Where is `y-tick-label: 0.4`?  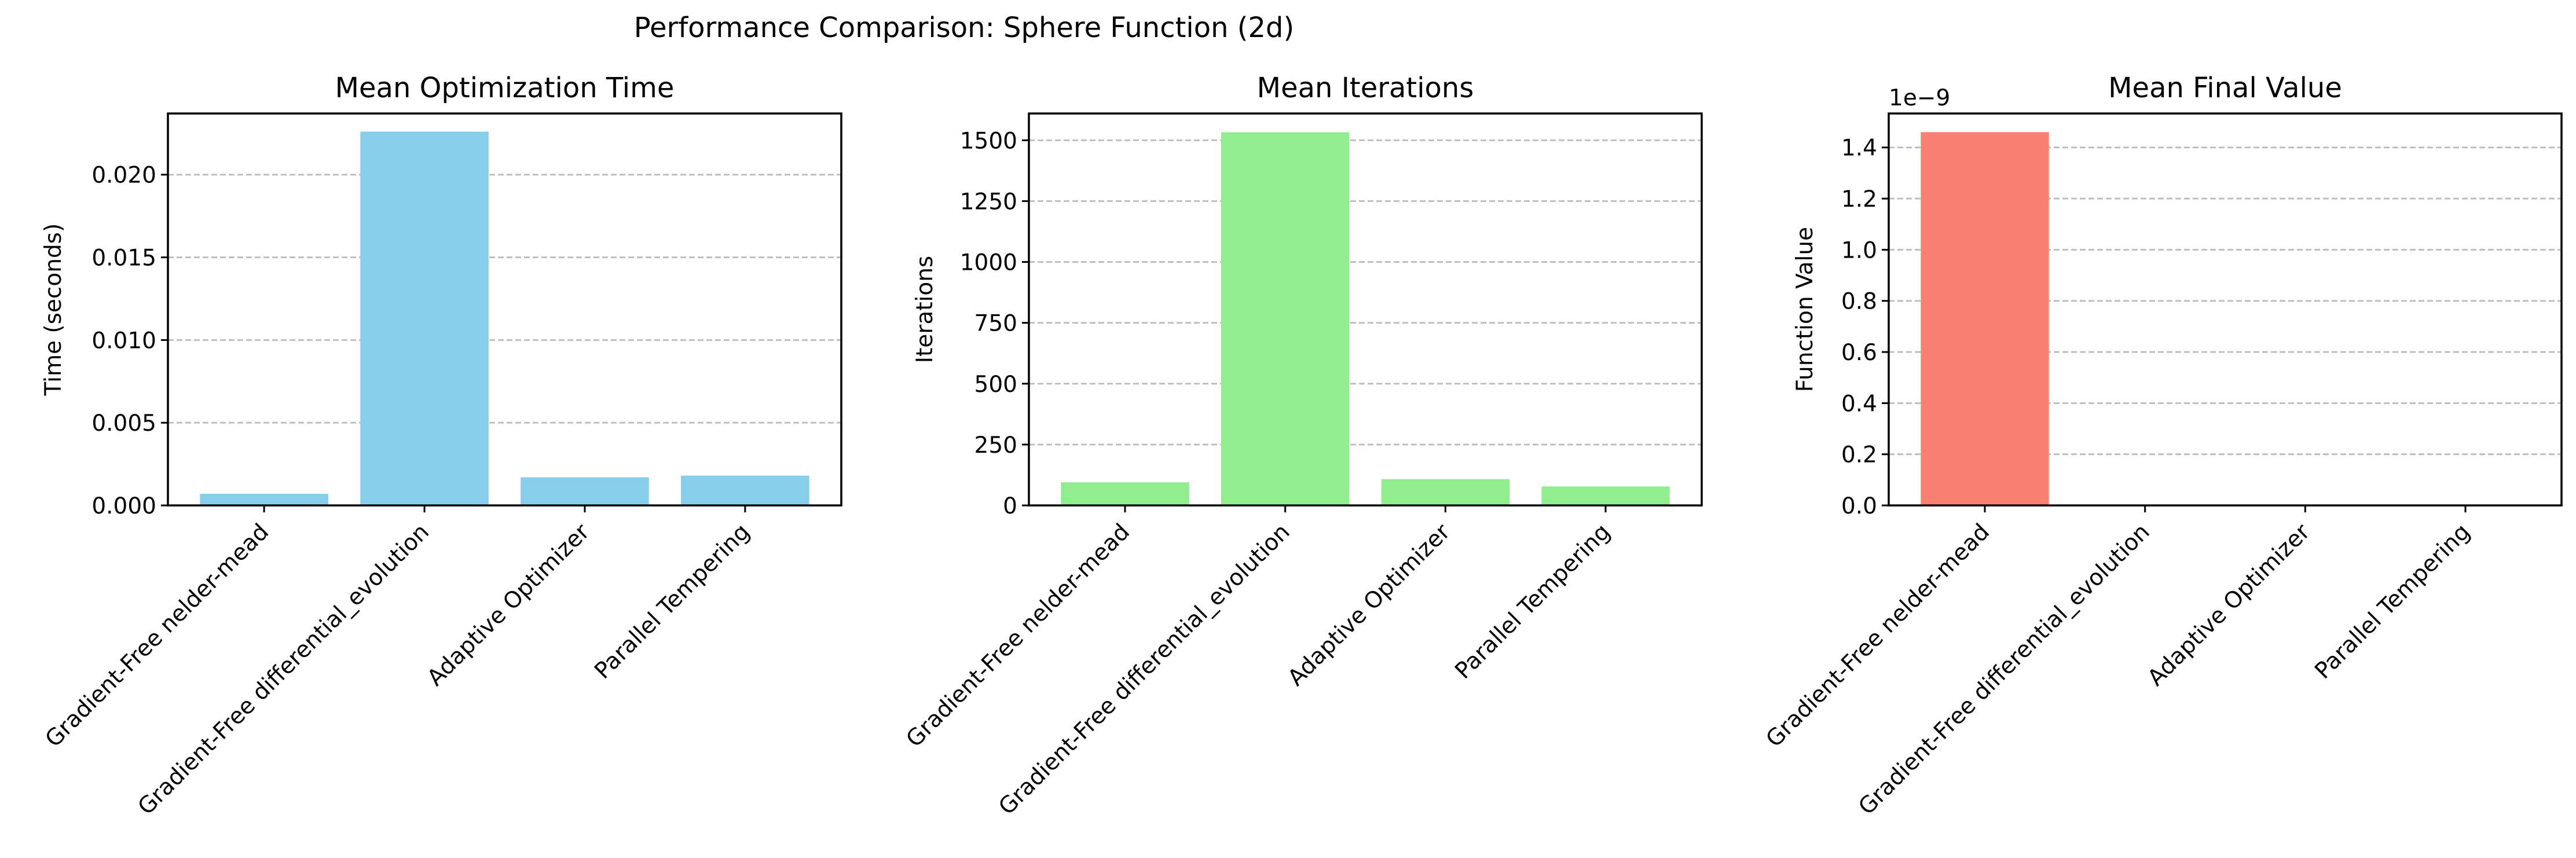 y-tick-label: 0.4 is located at coordinates (1859, 404).